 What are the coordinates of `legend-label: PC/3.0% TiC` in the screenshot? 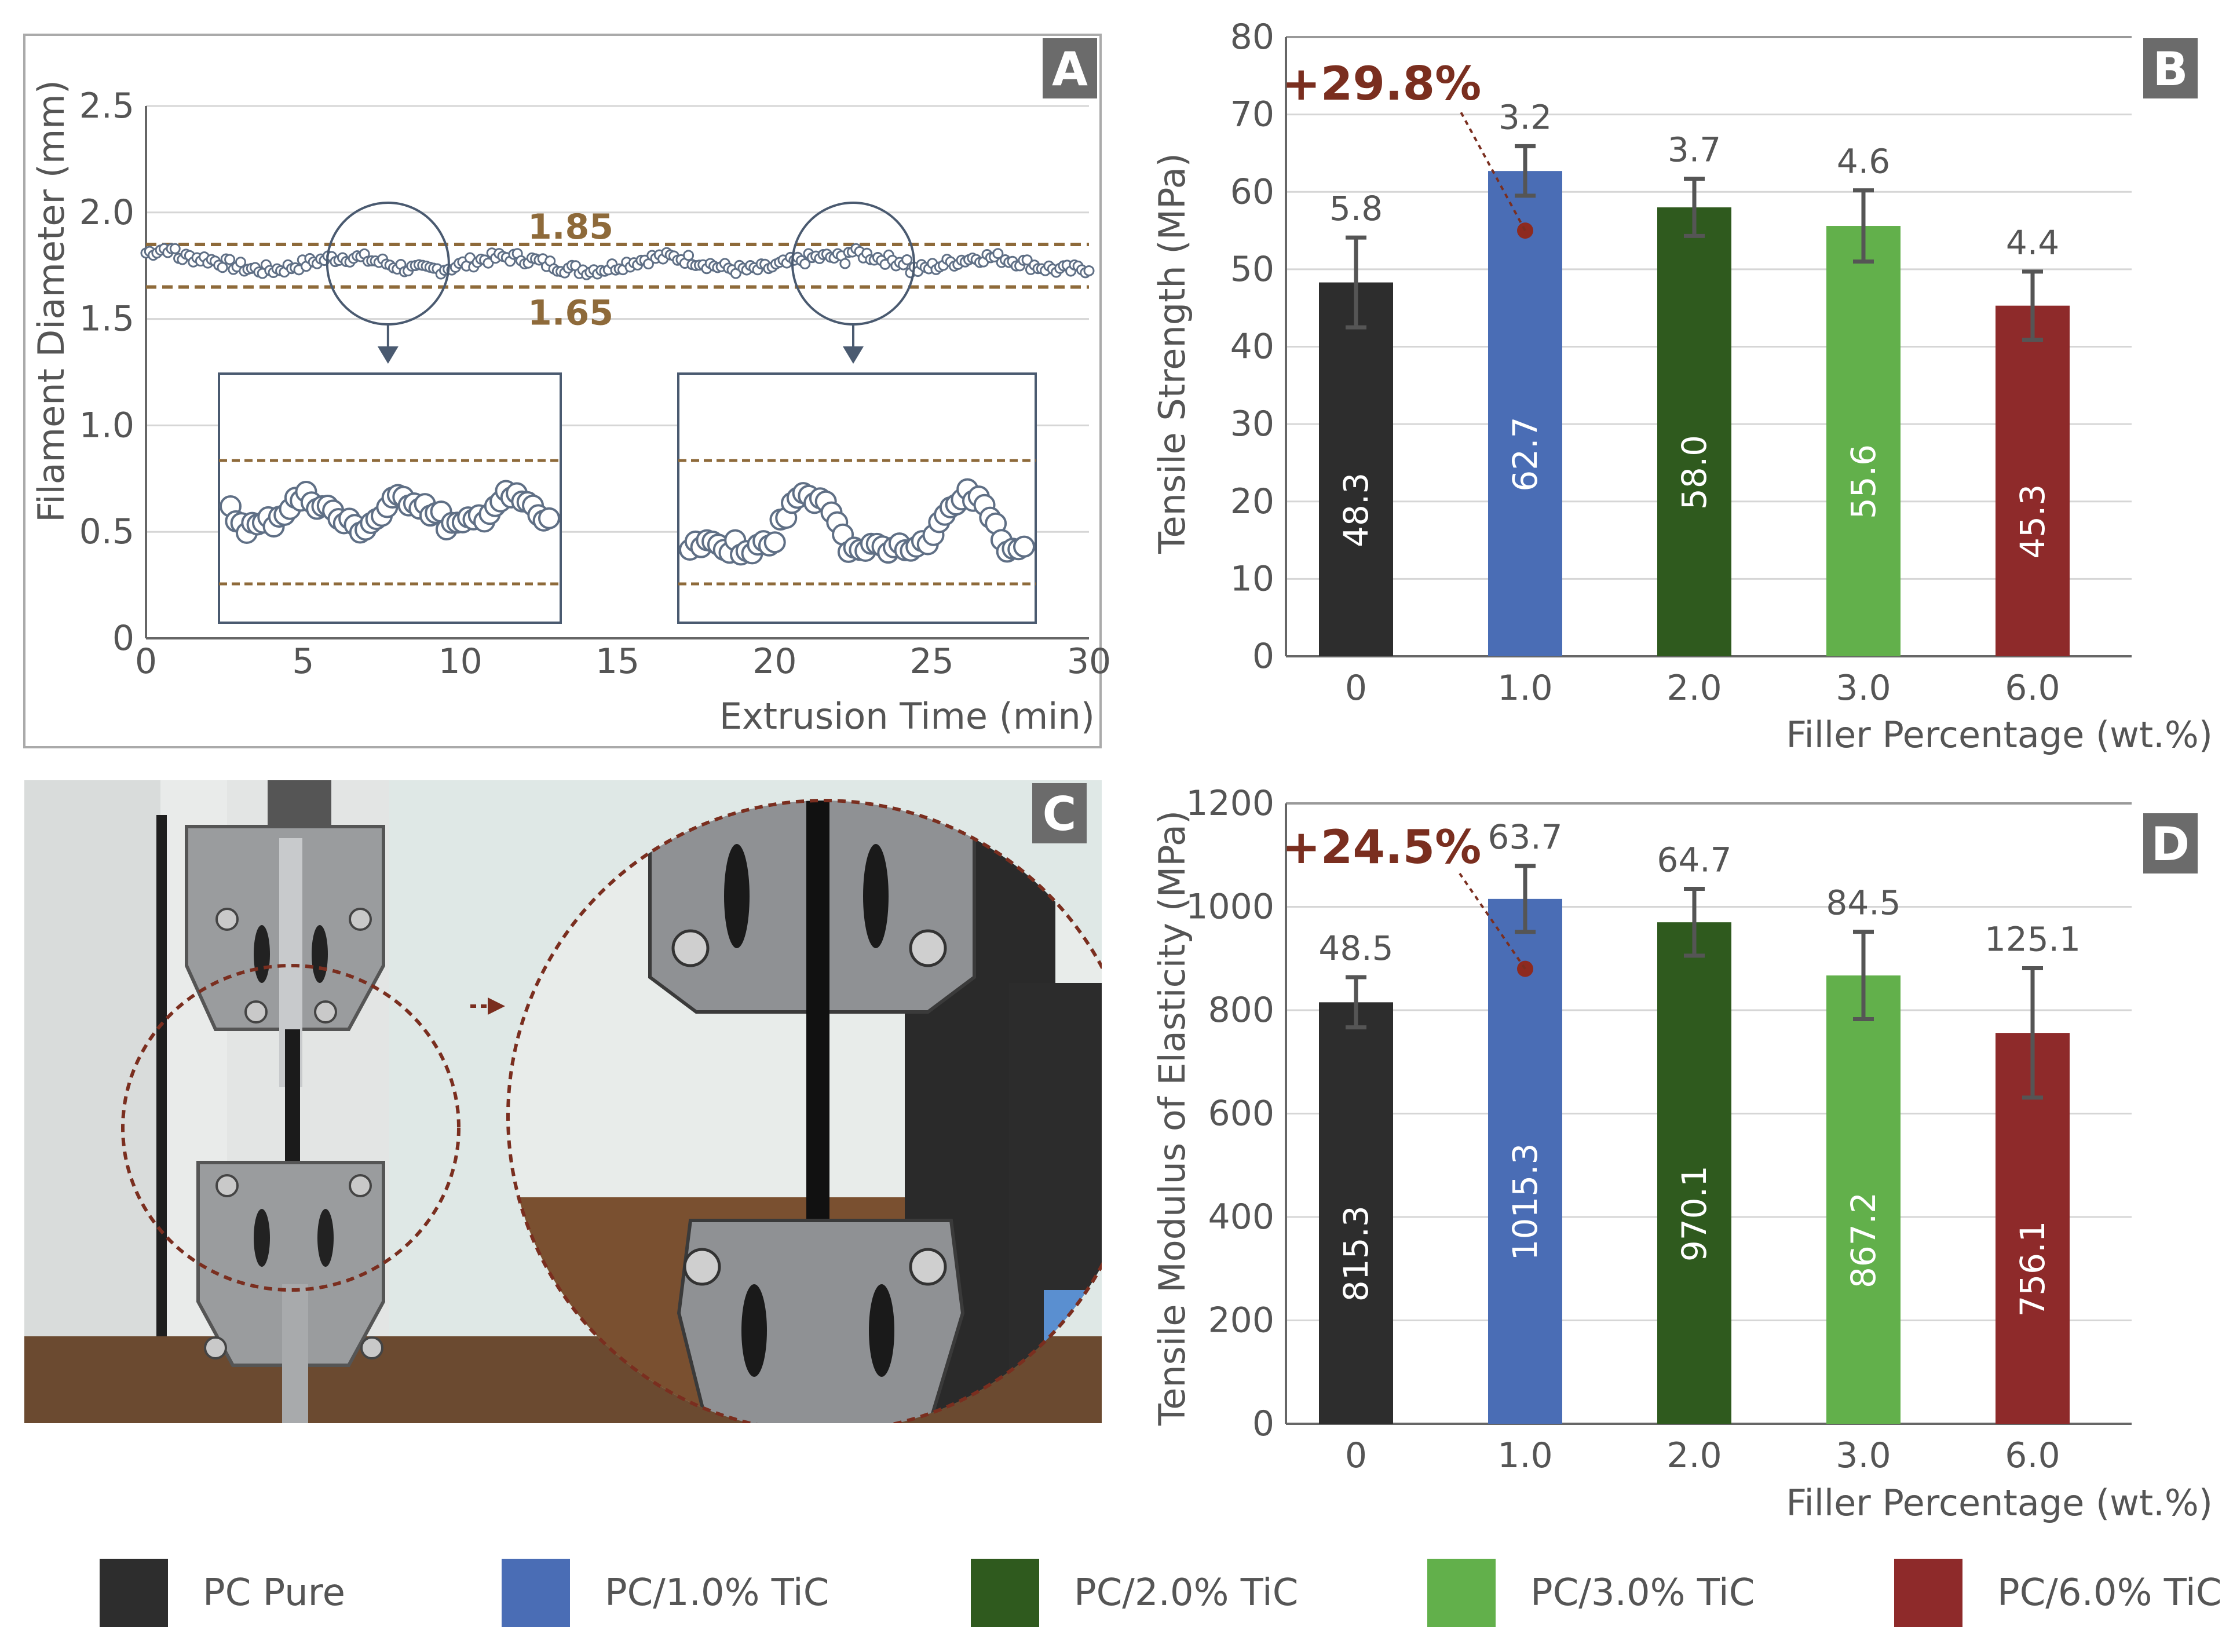 It's located at (1643, 1593).